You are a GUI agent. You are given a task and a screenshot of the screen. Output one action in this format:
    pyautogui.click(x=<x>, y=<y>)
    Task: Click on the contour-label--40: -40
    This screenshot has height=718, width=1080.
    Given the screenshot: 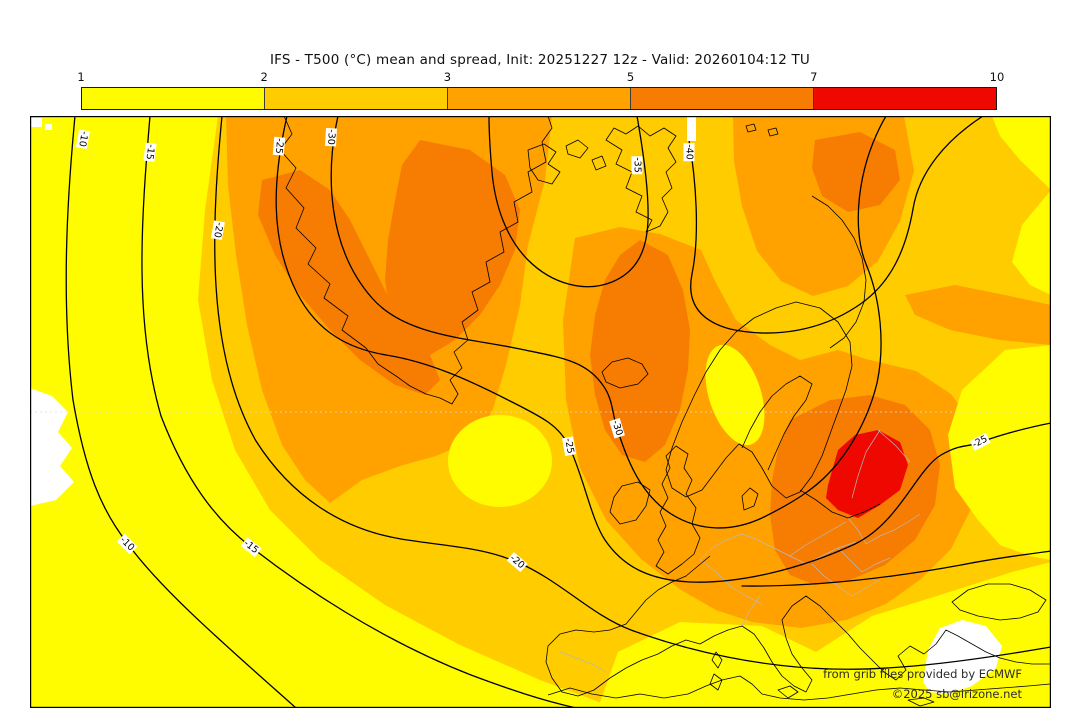 What is the action you would take?
    pyautogui.click(x=689, y=152)
    